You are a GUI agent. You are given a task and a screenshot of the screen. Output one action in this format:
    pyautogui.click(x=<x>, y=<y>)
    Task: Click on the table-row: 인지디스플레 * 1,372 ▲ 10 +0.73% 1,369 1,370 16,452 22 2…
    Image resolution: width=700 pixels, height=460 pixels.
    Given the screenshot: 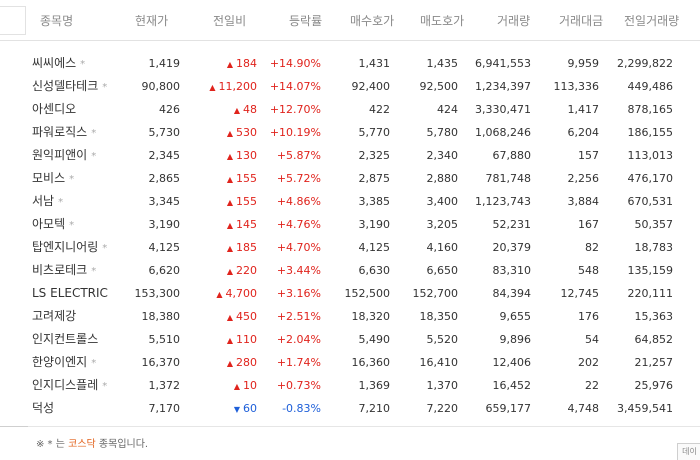 What is the action you would take?
    pyautogui.click(x=350, y=385)
    